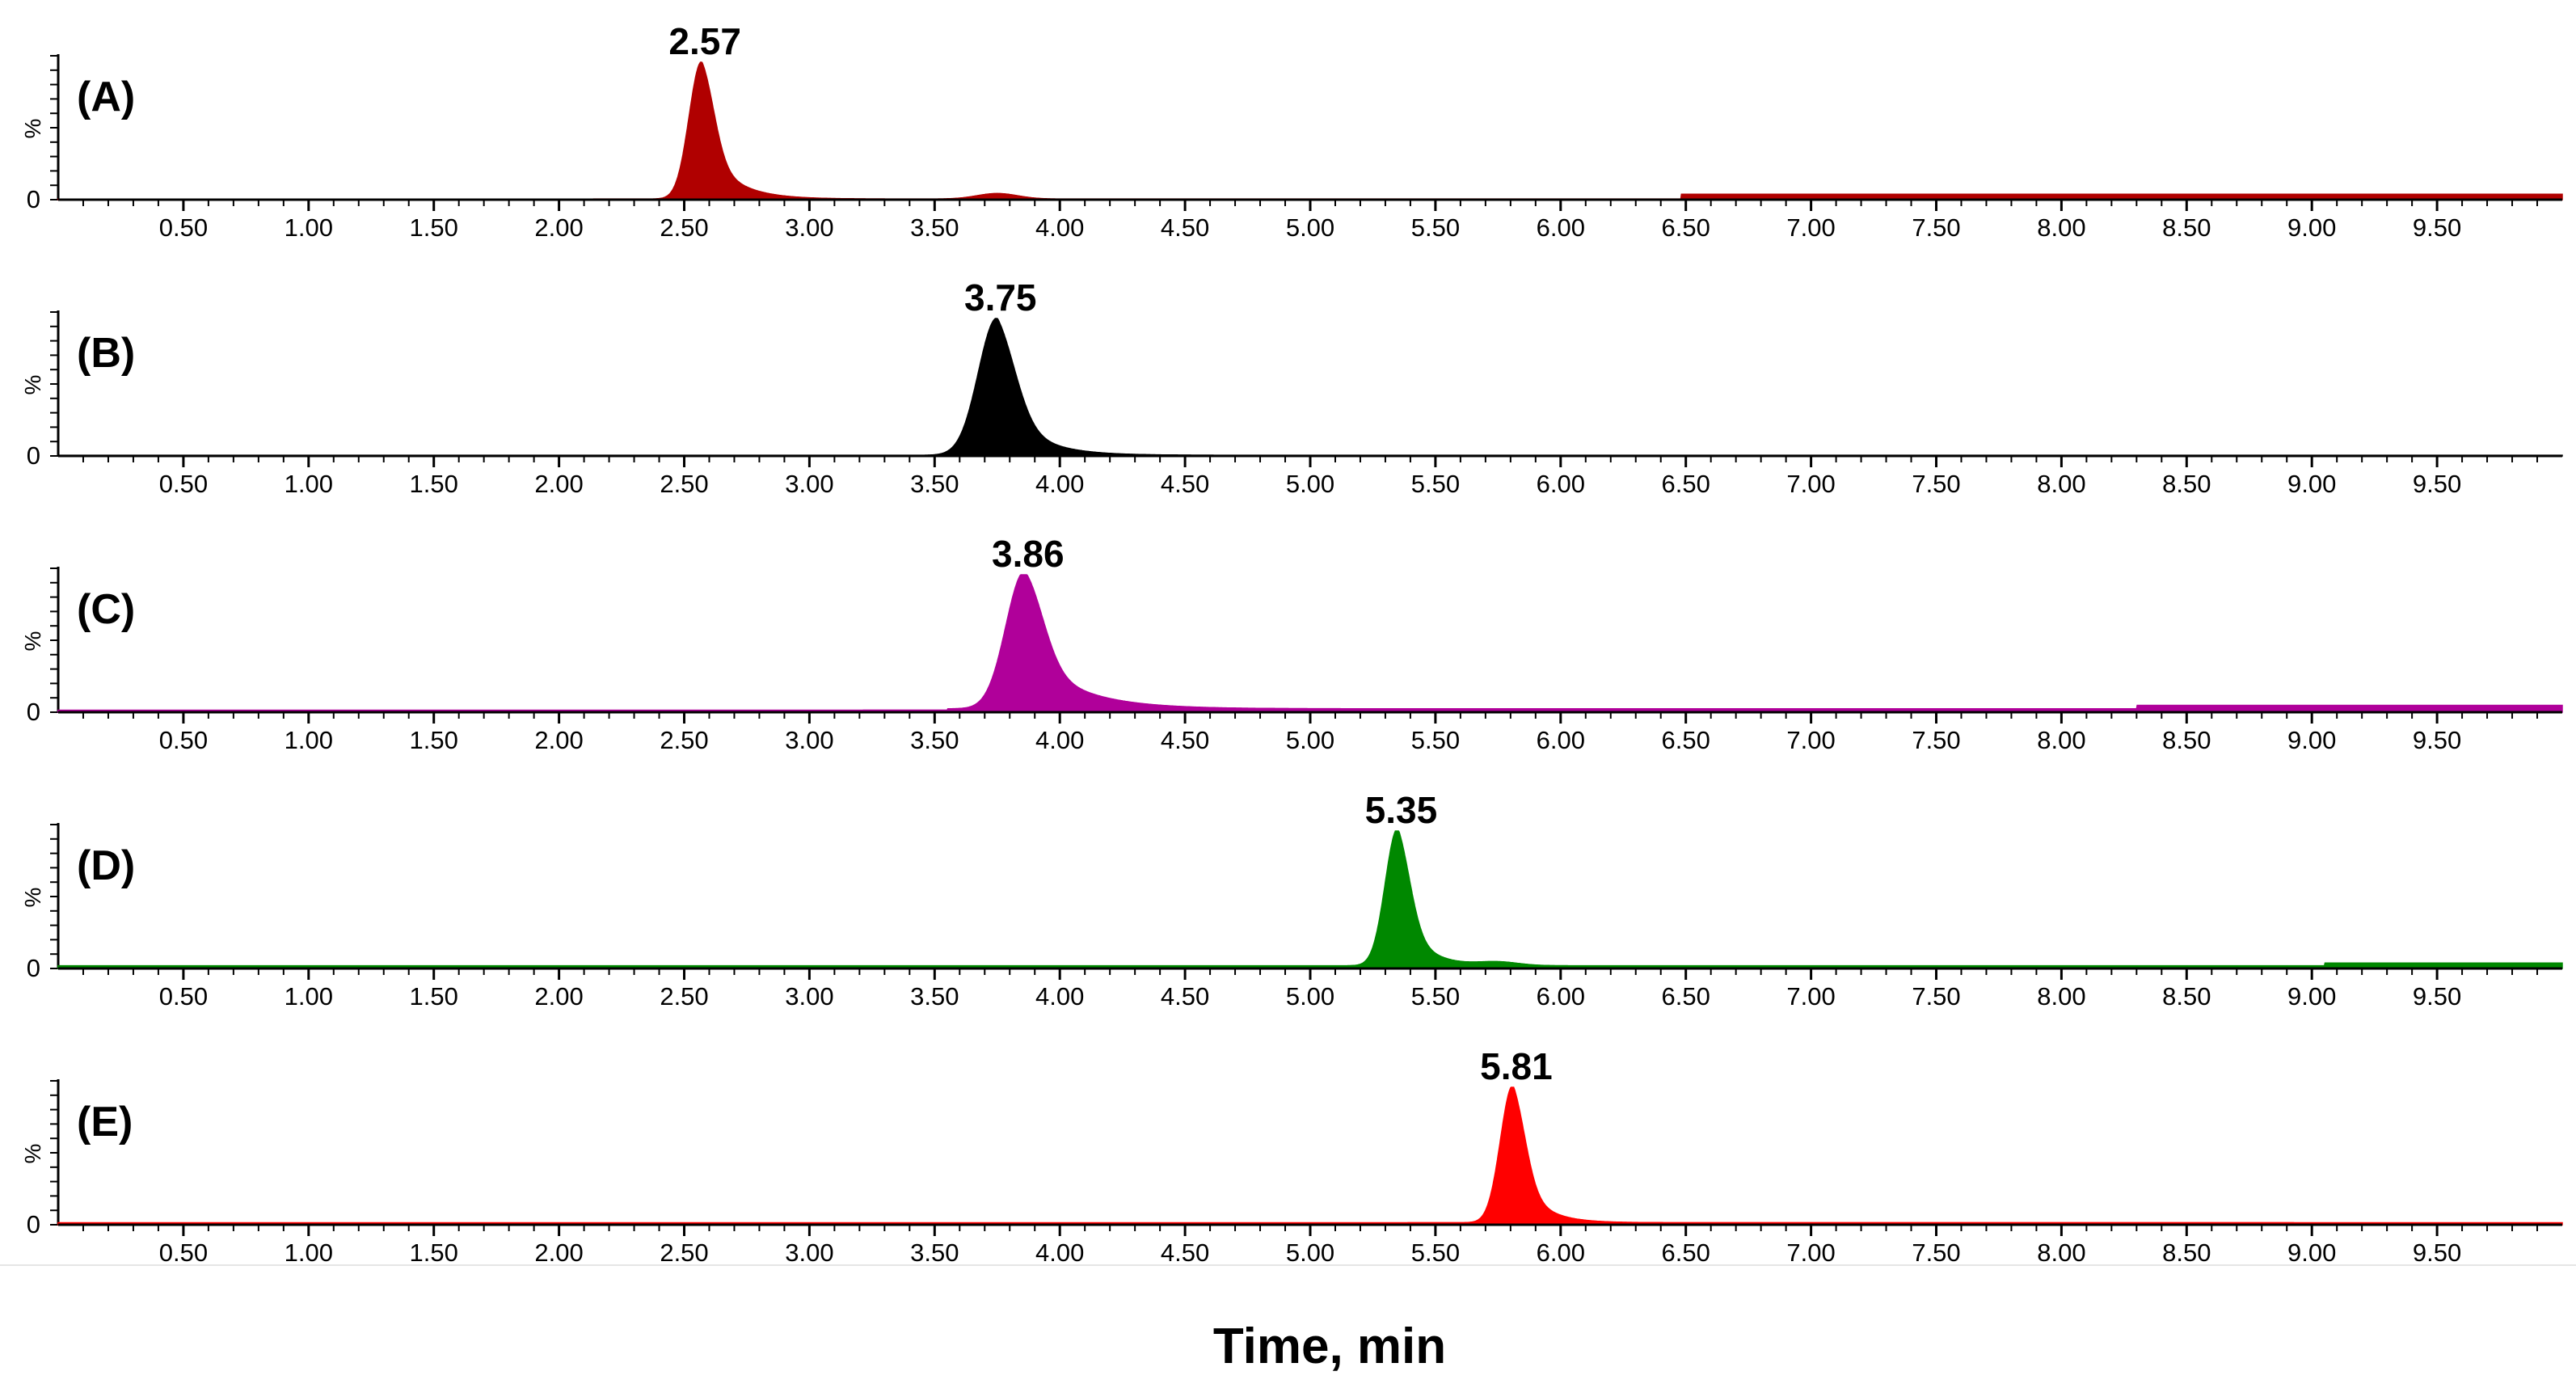  I want to click on panel-label: (E), so click(105, 1122).